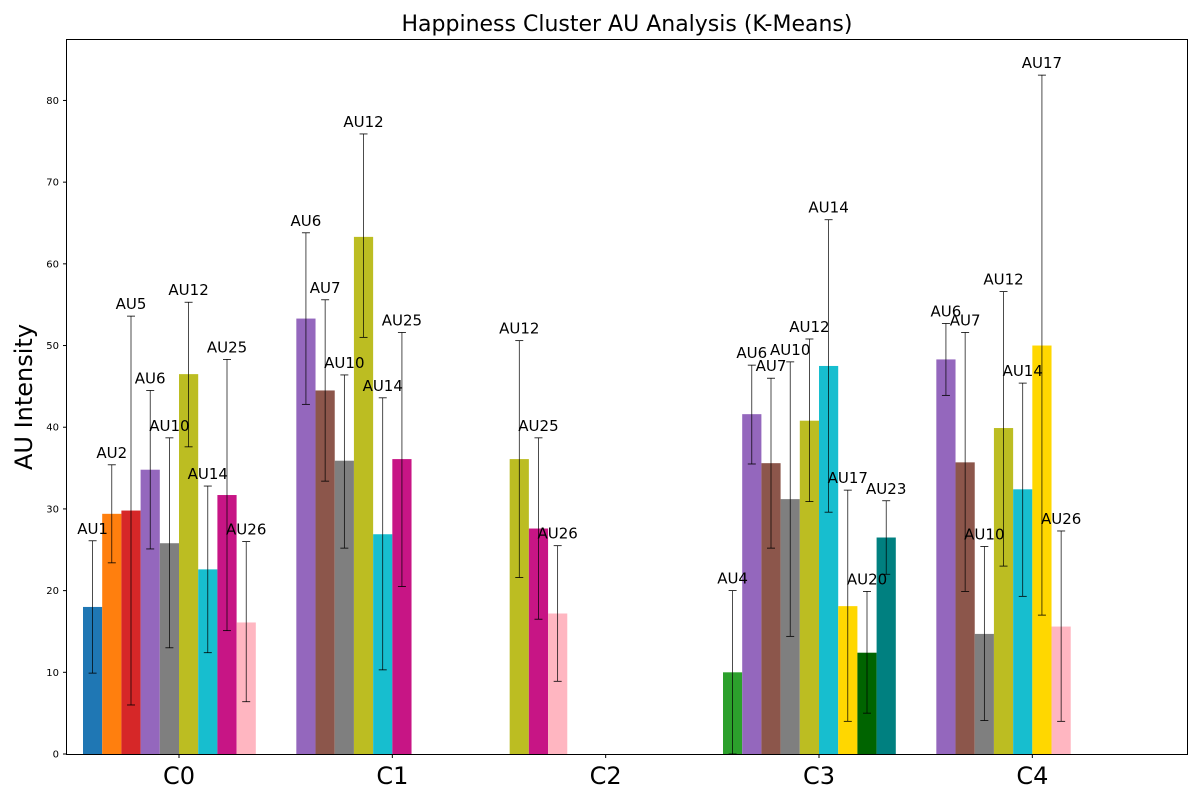 This screenshot has width=1200, height=800. Describe the element at coordinates (771, 366) in the screenshot. I see `bar-label-C3-AU7: AU7` at that location.